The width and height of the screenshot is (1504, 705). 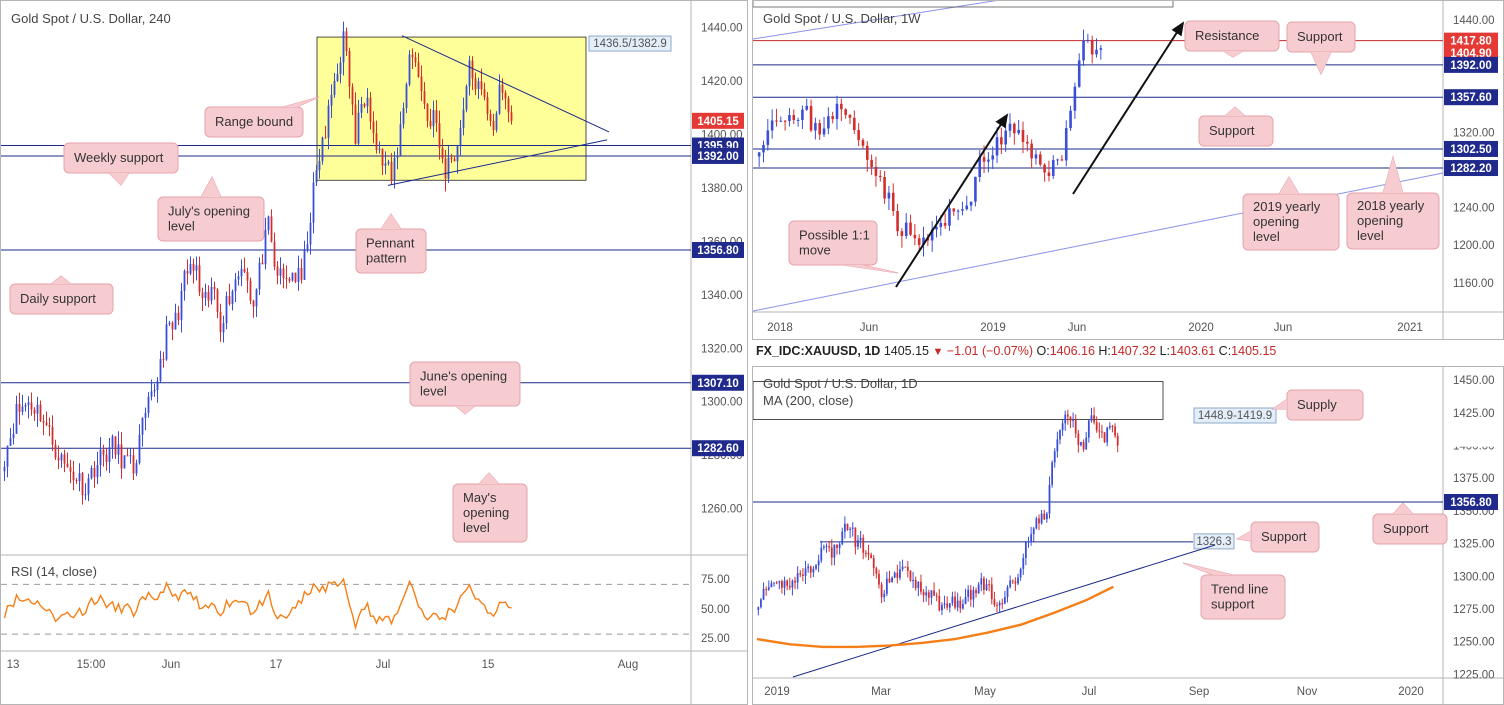 What do you see at coordinates (1235, 111) in the screenshot?
I see `weekly-support-mid-callout-seam` at bounding box center [1235, 111].